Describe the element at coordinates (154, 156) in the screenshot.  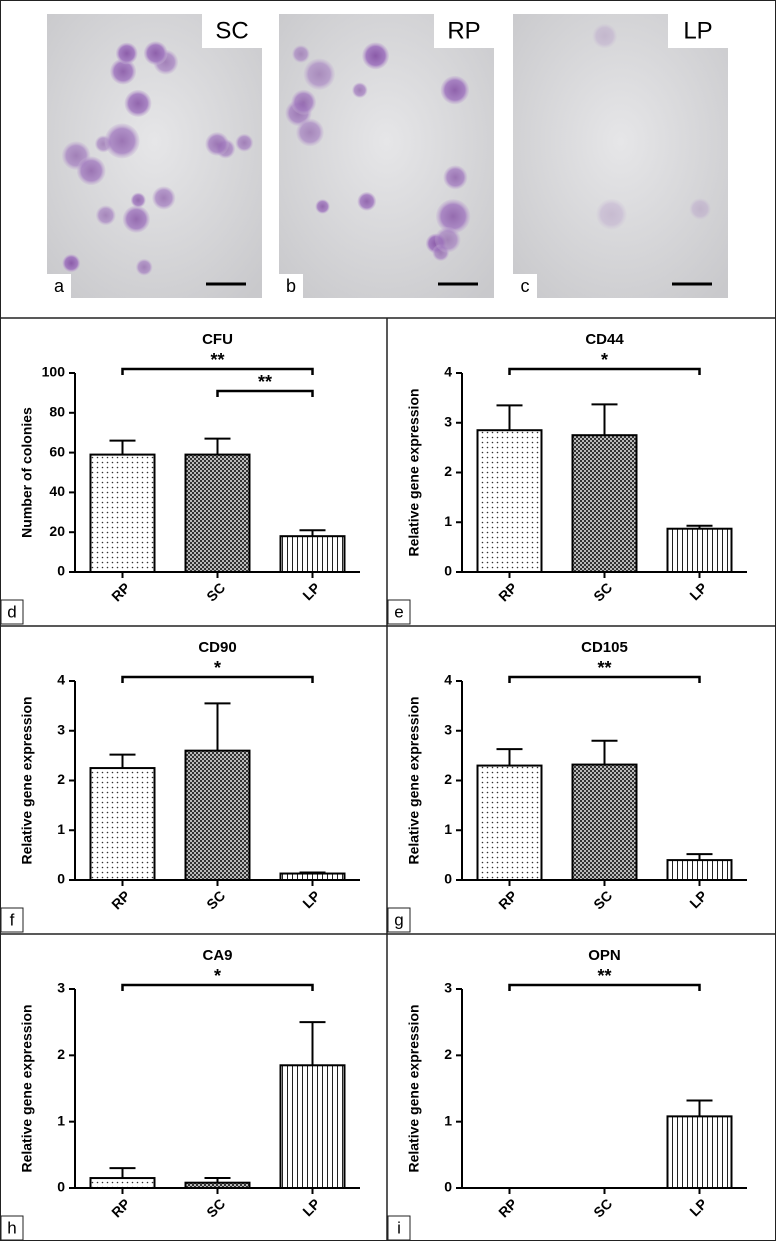
I see `photo: SC a` at that location.